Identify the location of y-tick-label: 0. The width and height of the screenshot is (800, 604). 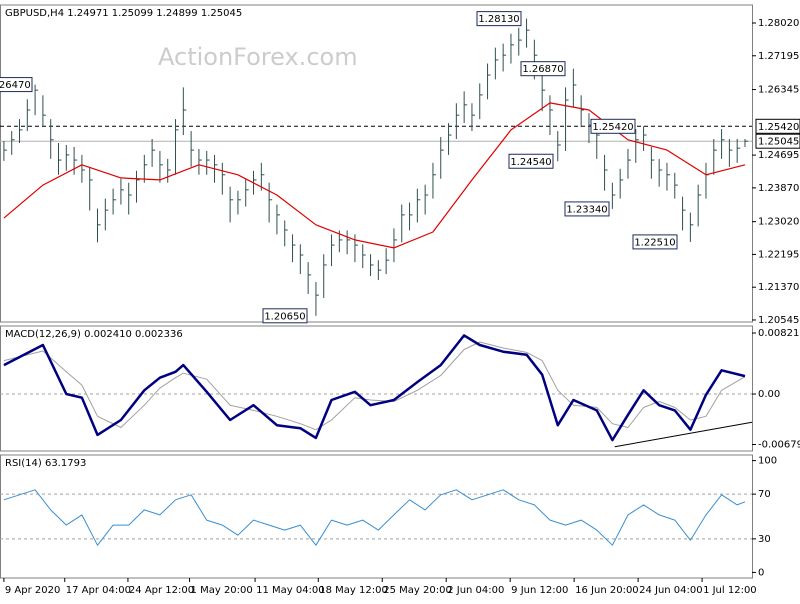
(761, 572).